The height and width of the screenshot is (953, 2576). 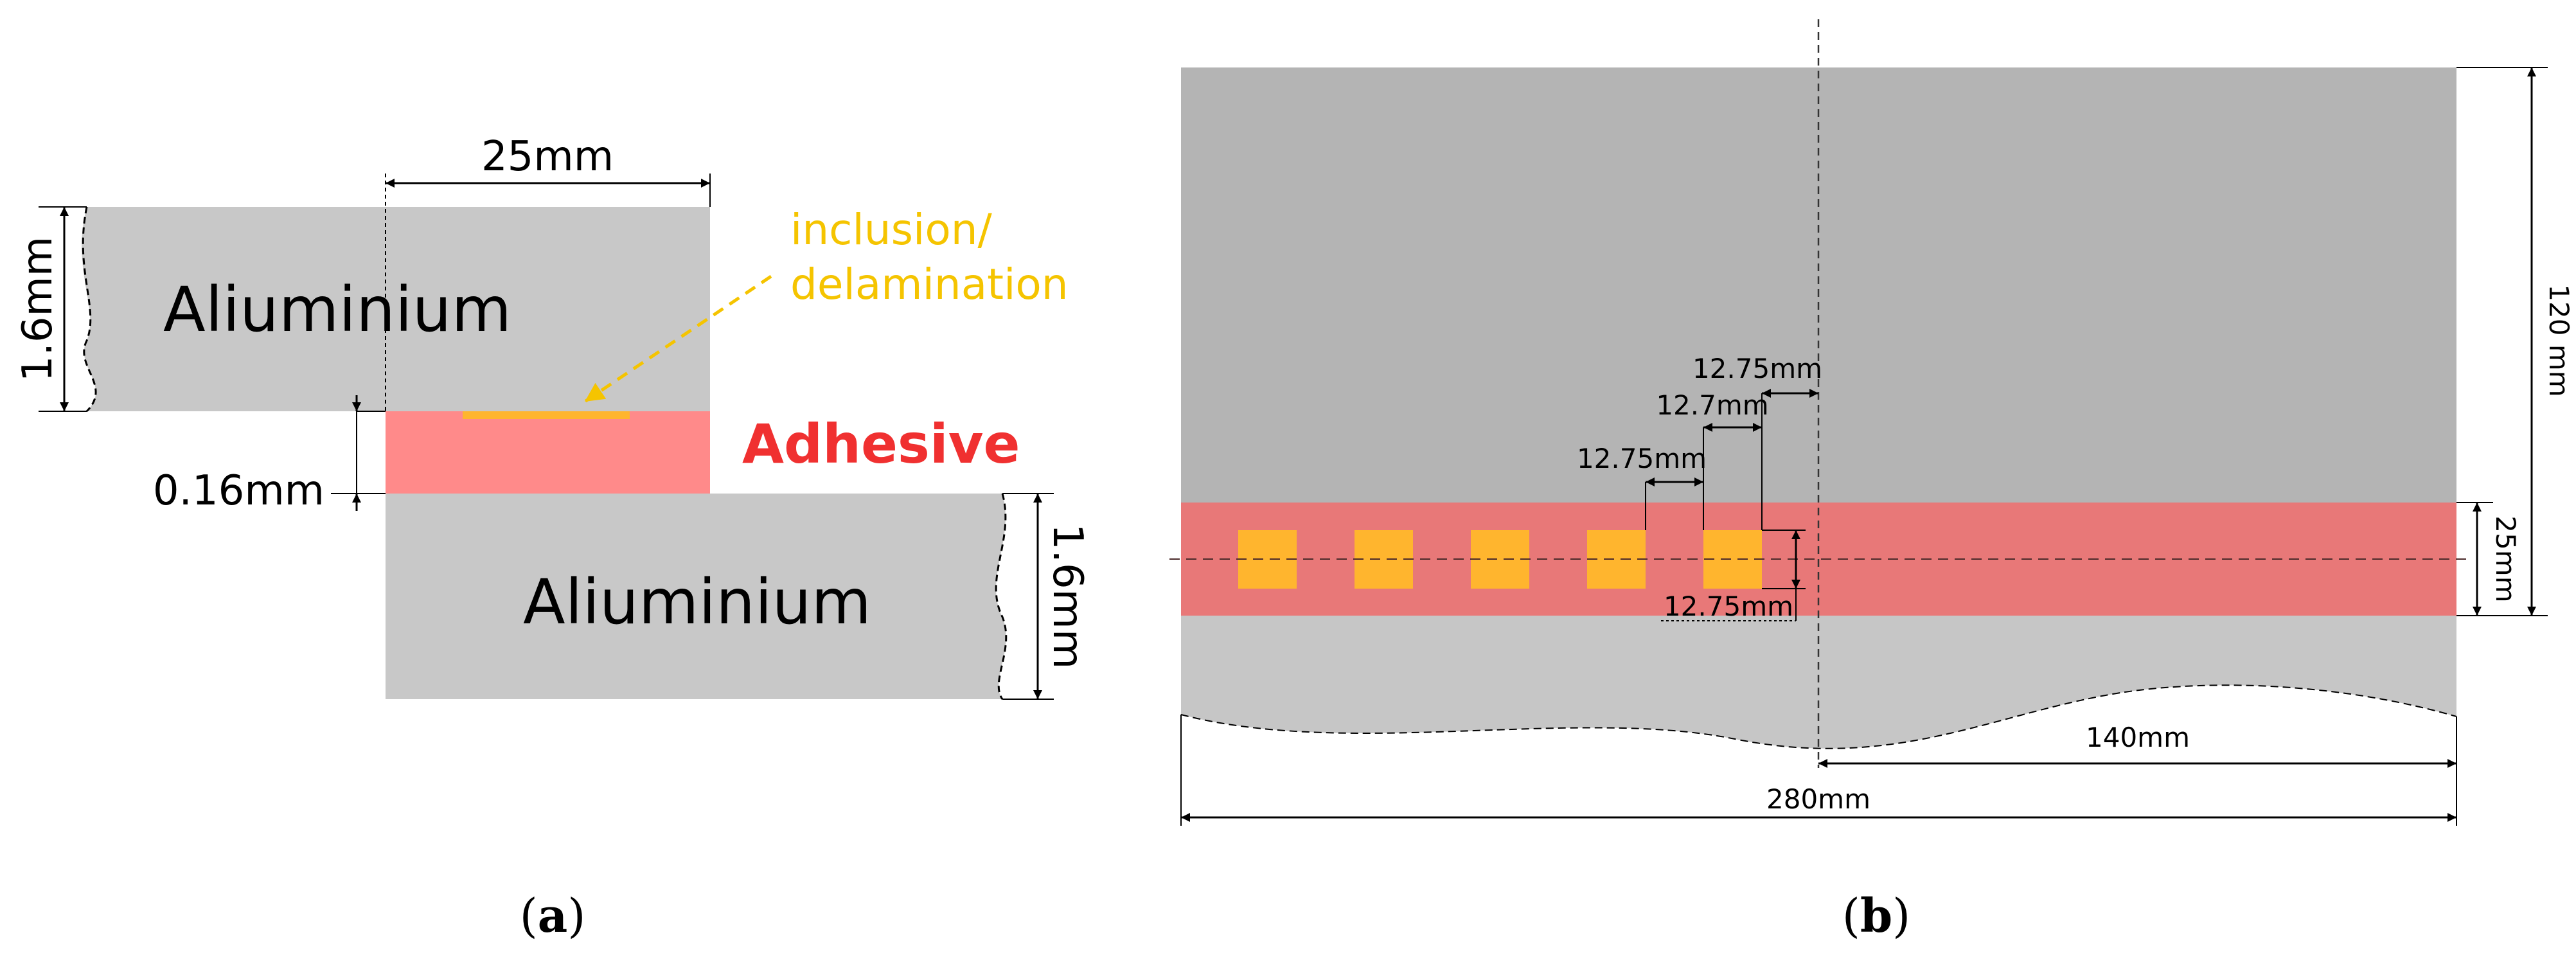 What do you see at coordinates (1757, 369) in the screenshot?
I see `spacing-1-label: 12.75mm` at bounding box center [1757, 369].